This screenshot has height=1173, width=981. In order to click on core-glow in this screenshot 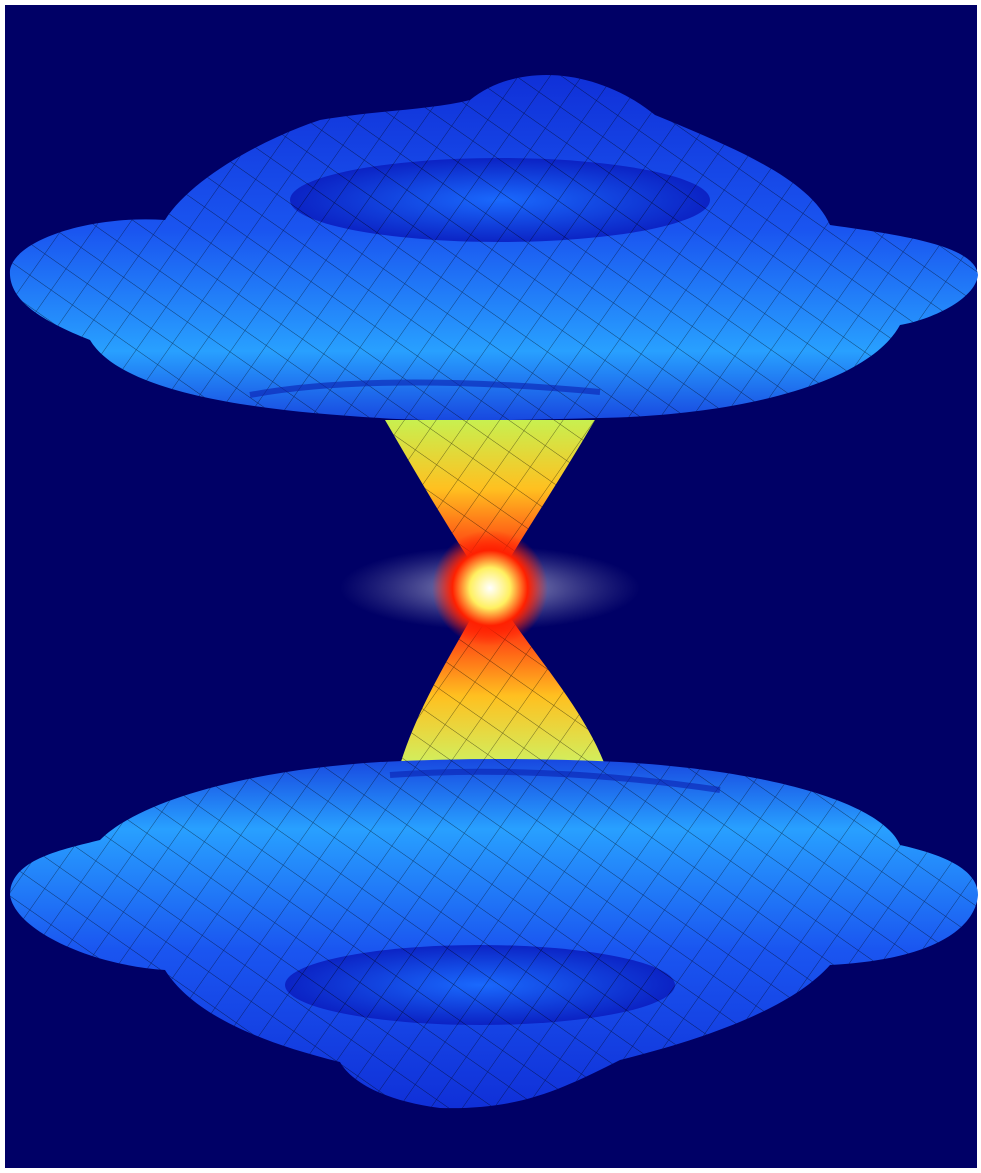, I will do `click(490, 588)`.